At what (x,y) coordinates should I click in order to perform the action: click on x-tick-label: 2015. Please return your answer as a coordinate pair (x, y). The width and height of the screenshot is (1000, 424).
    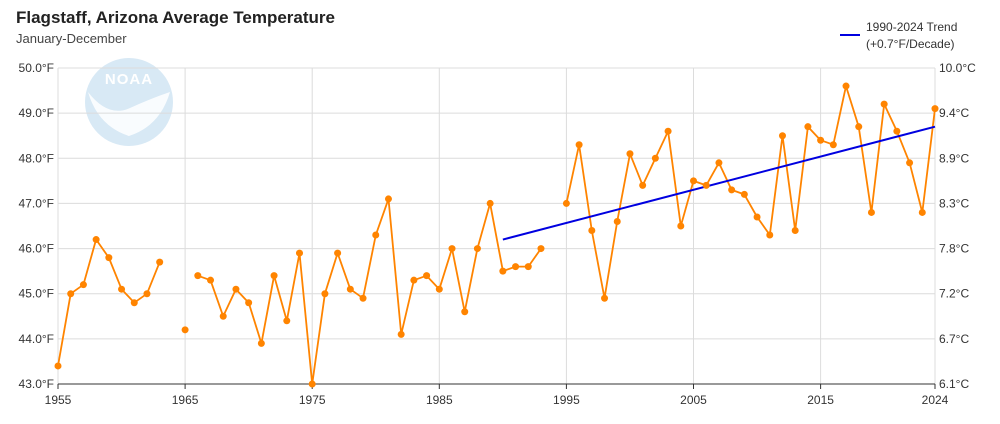
    Looking at the image, I should click on (820, 400).